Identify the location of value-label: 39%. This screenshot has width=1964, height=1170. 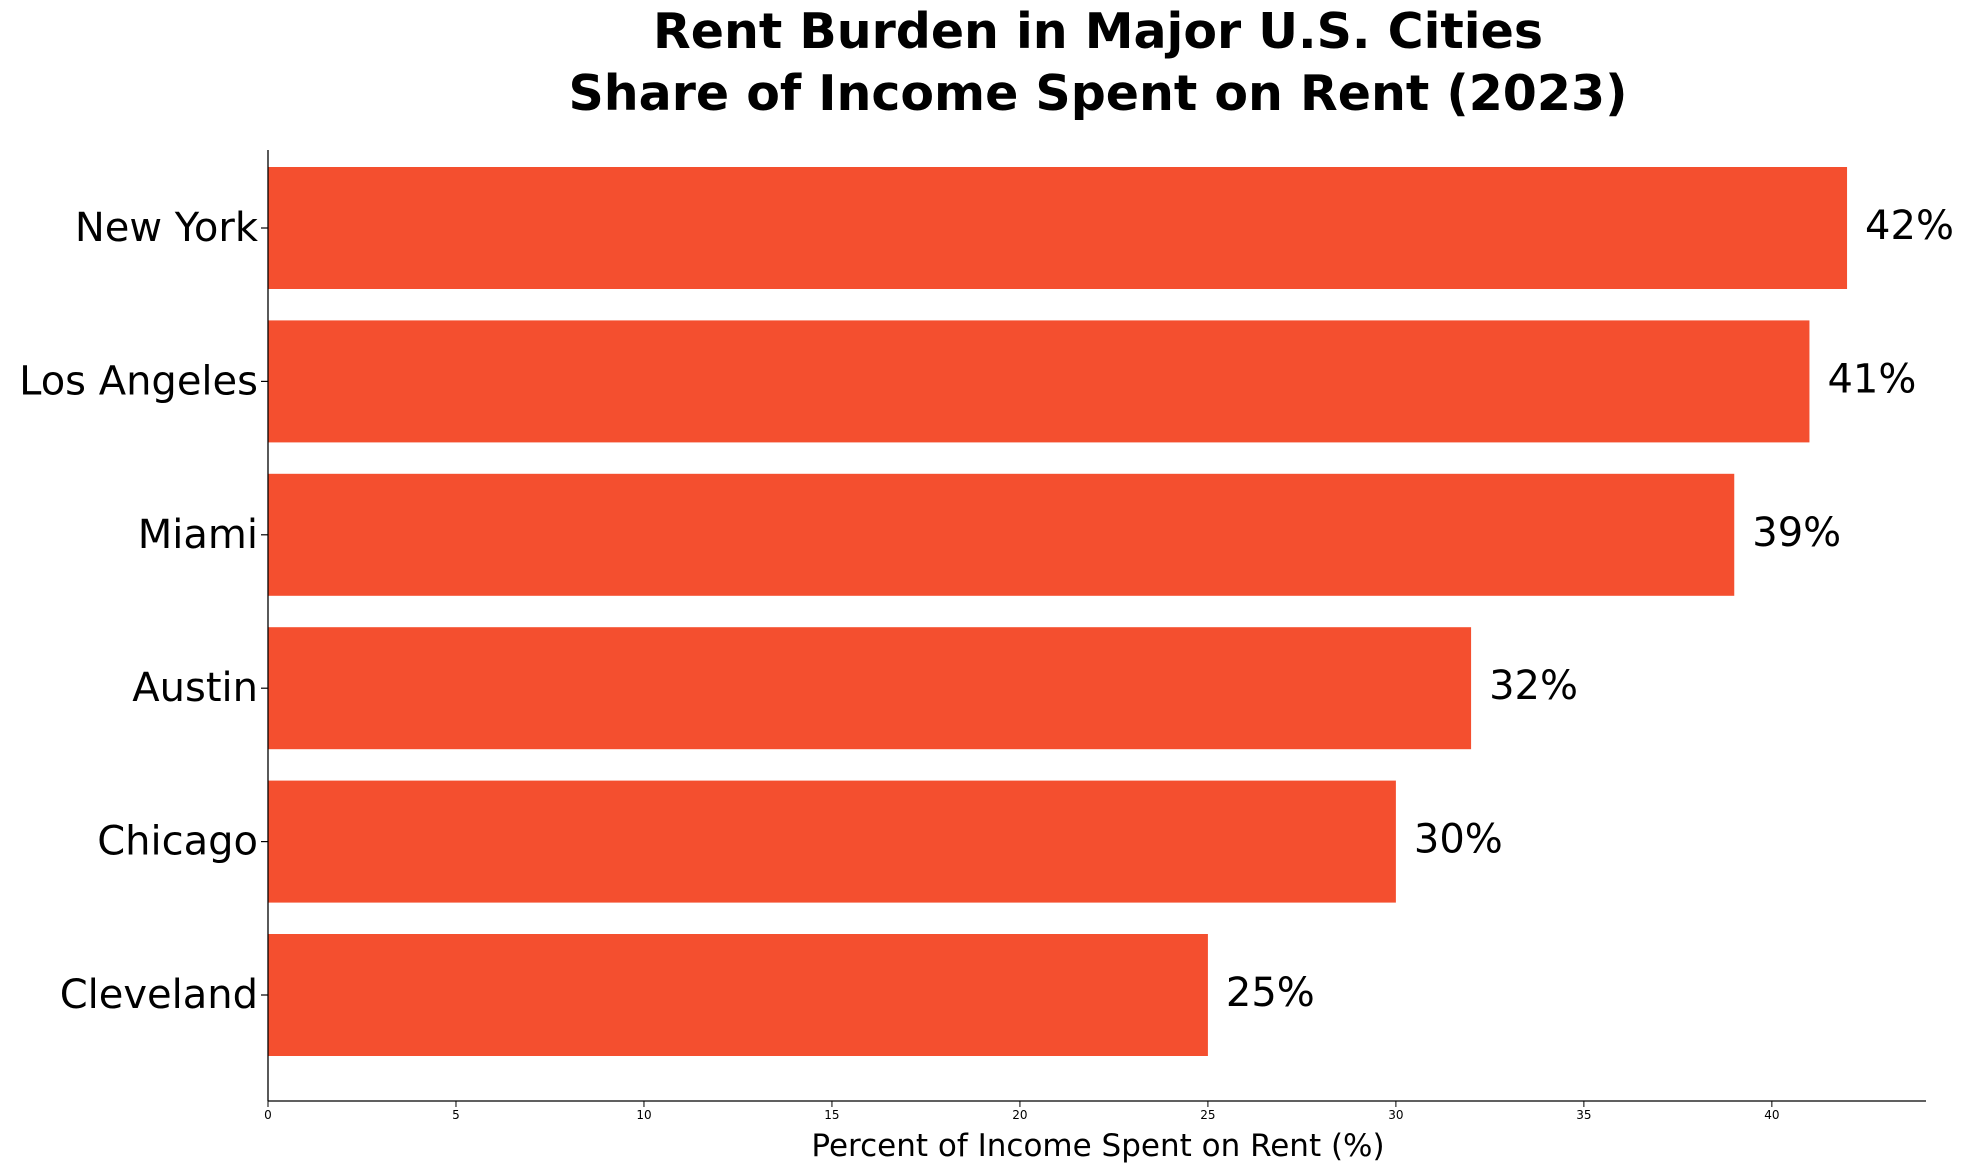
(1796, 533).